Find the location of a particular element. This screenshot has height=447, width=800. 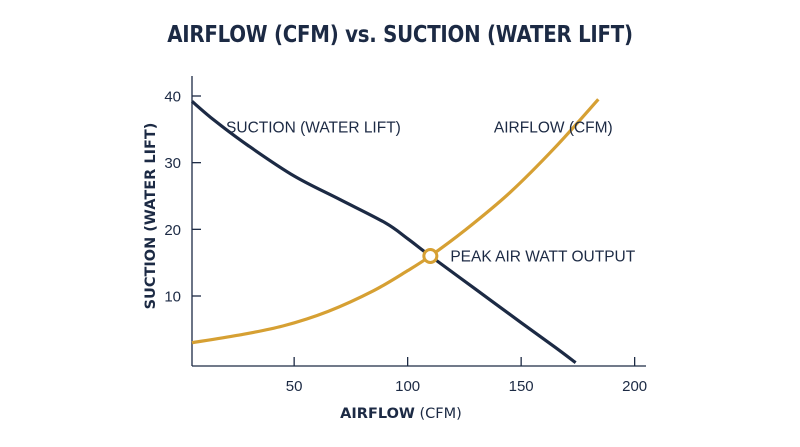

peak-annotation-label: PEAK AIR WATT OUTPUT is located at coordinates (542, 257).